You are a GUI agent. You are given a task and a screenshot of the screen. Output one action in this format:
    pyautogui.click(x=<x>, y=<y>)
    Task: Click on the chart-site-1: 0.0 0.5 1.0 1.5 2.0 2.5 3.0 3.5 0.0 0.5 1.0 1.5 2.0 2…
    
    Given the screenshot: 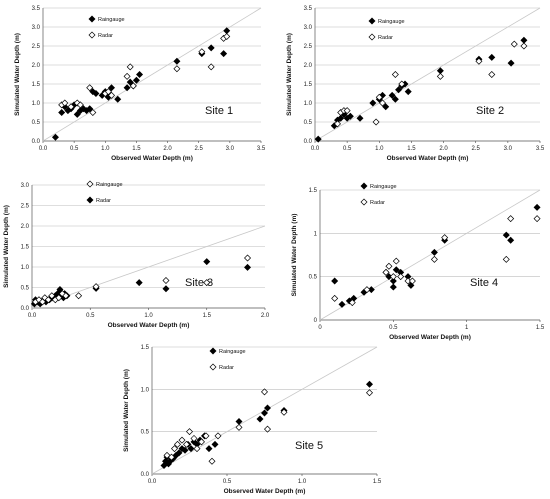 What is the action you would take?
    pyautogui.click(x=140, y=84)
    